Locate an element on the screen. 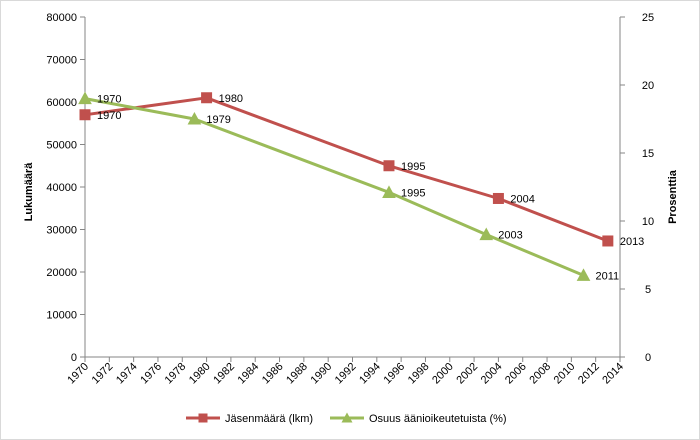  right-tick-label: 20 is located at coordinates (648, 86).